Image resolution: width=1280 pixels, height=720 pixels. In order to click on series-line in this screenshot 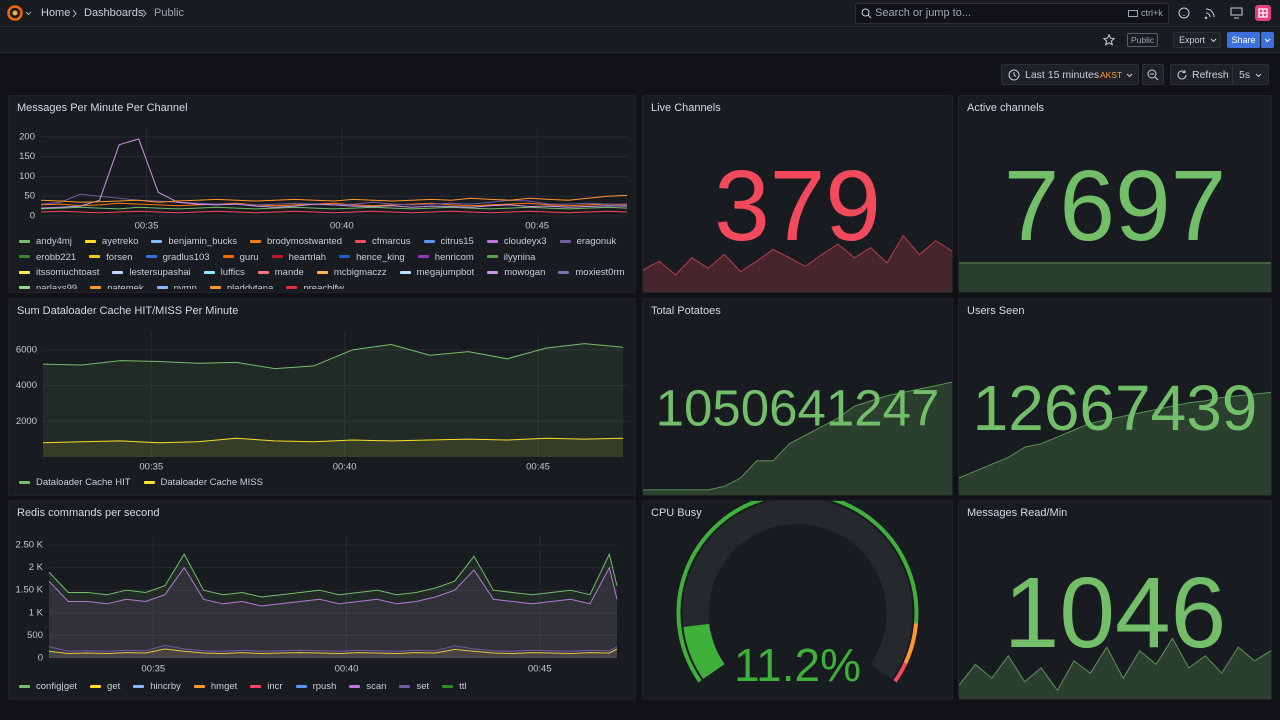, I will do `click(334, 208)`.